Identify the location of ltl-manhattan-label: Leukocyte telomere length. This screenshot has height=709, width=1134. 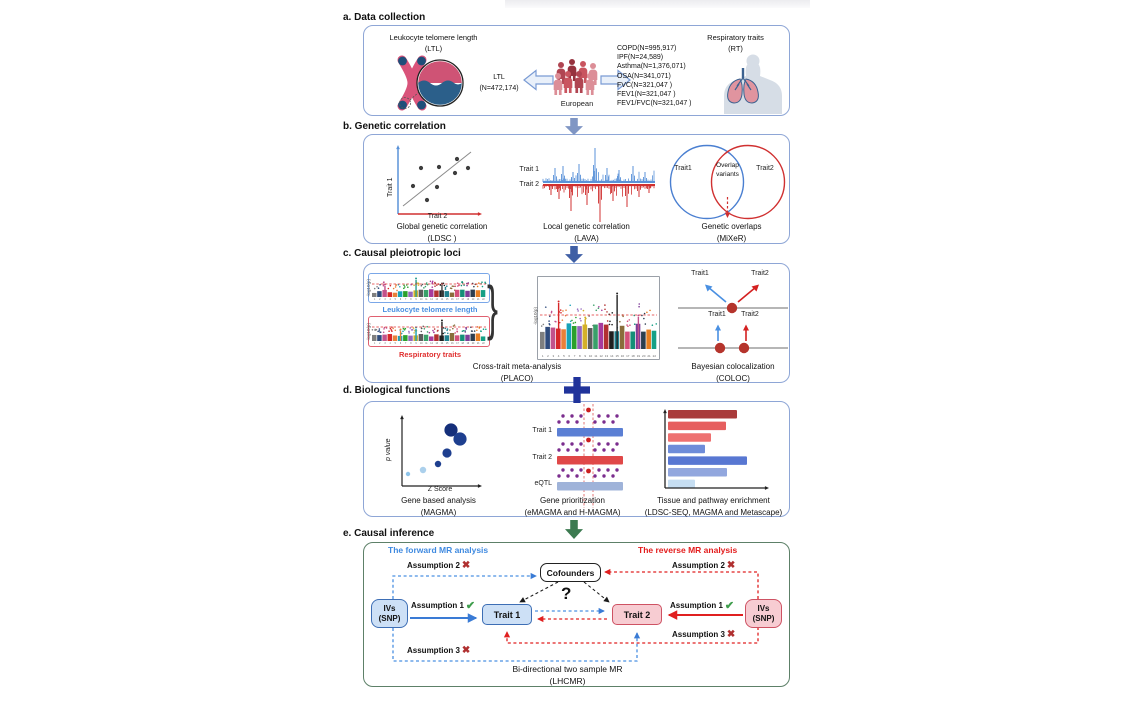
(430, 309).